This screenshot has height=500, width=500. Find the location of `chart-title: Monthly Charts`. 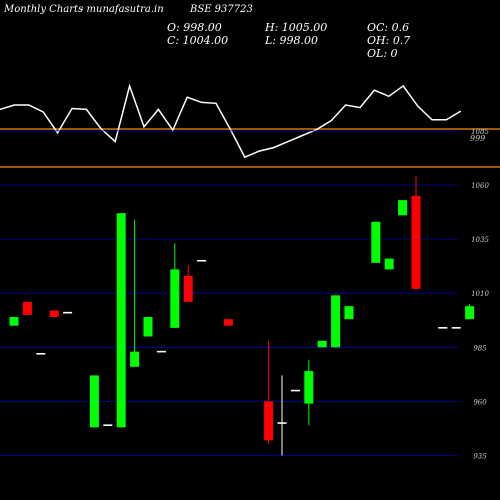

chart-title: Monthly Charts is located at coordinates (44, 9).